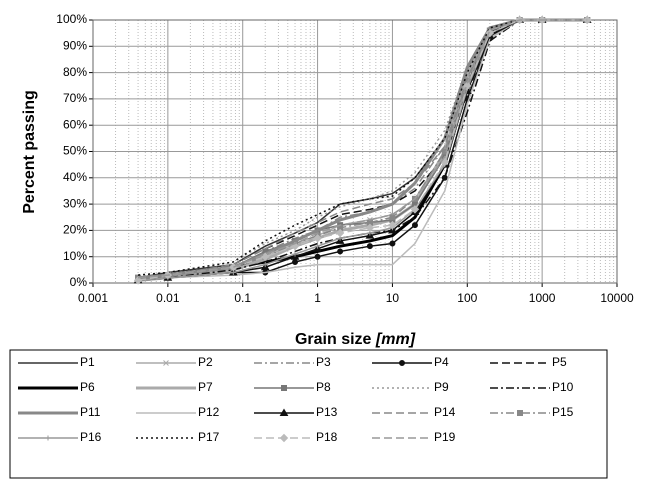 This screenshot has height=483, width=656. What do you see at coordinates (87, 387) in the screenshot?
I see `legend-label: P6` at bounding box center [87, 387].